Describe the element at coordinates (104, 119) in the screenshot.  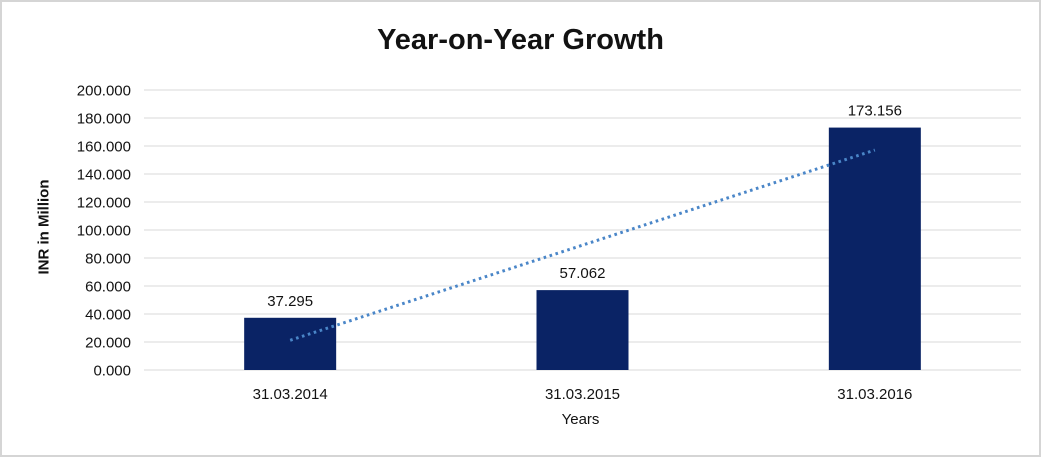
I see `y-tick-label: 180.000` at that location.